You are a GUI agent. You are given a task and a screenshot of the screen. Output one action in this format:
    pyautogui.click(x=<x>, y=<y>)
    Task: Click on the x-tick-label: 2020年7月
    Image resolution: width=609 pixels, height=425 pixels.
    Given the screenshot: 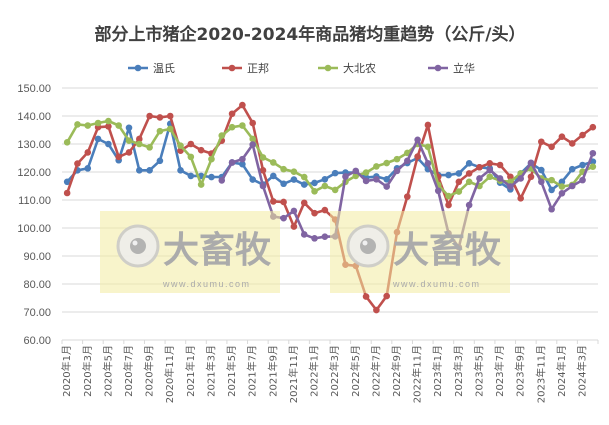 What is the action you would take?
    pyautogui.click(x=128, y=371)
    